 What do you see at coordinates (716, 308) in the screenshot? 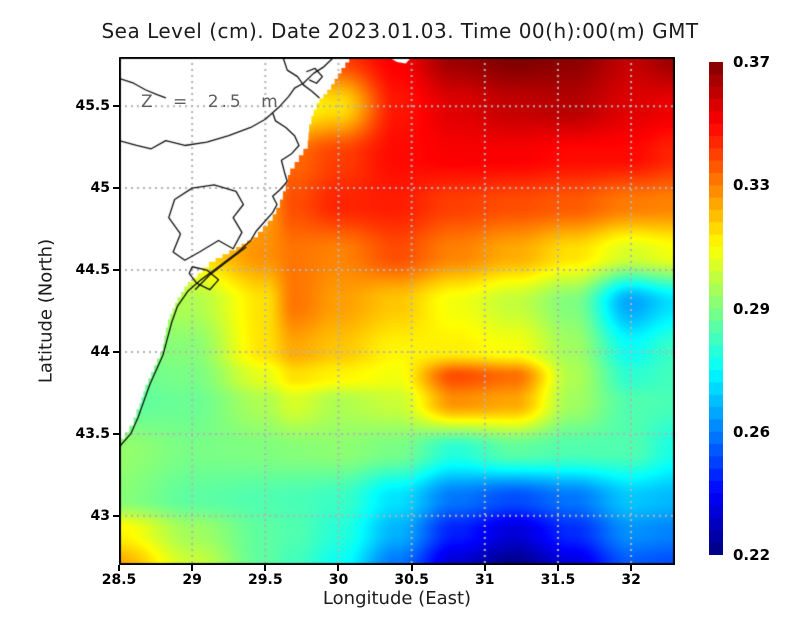
I see `colorbar` at bounding box center [716, 308].